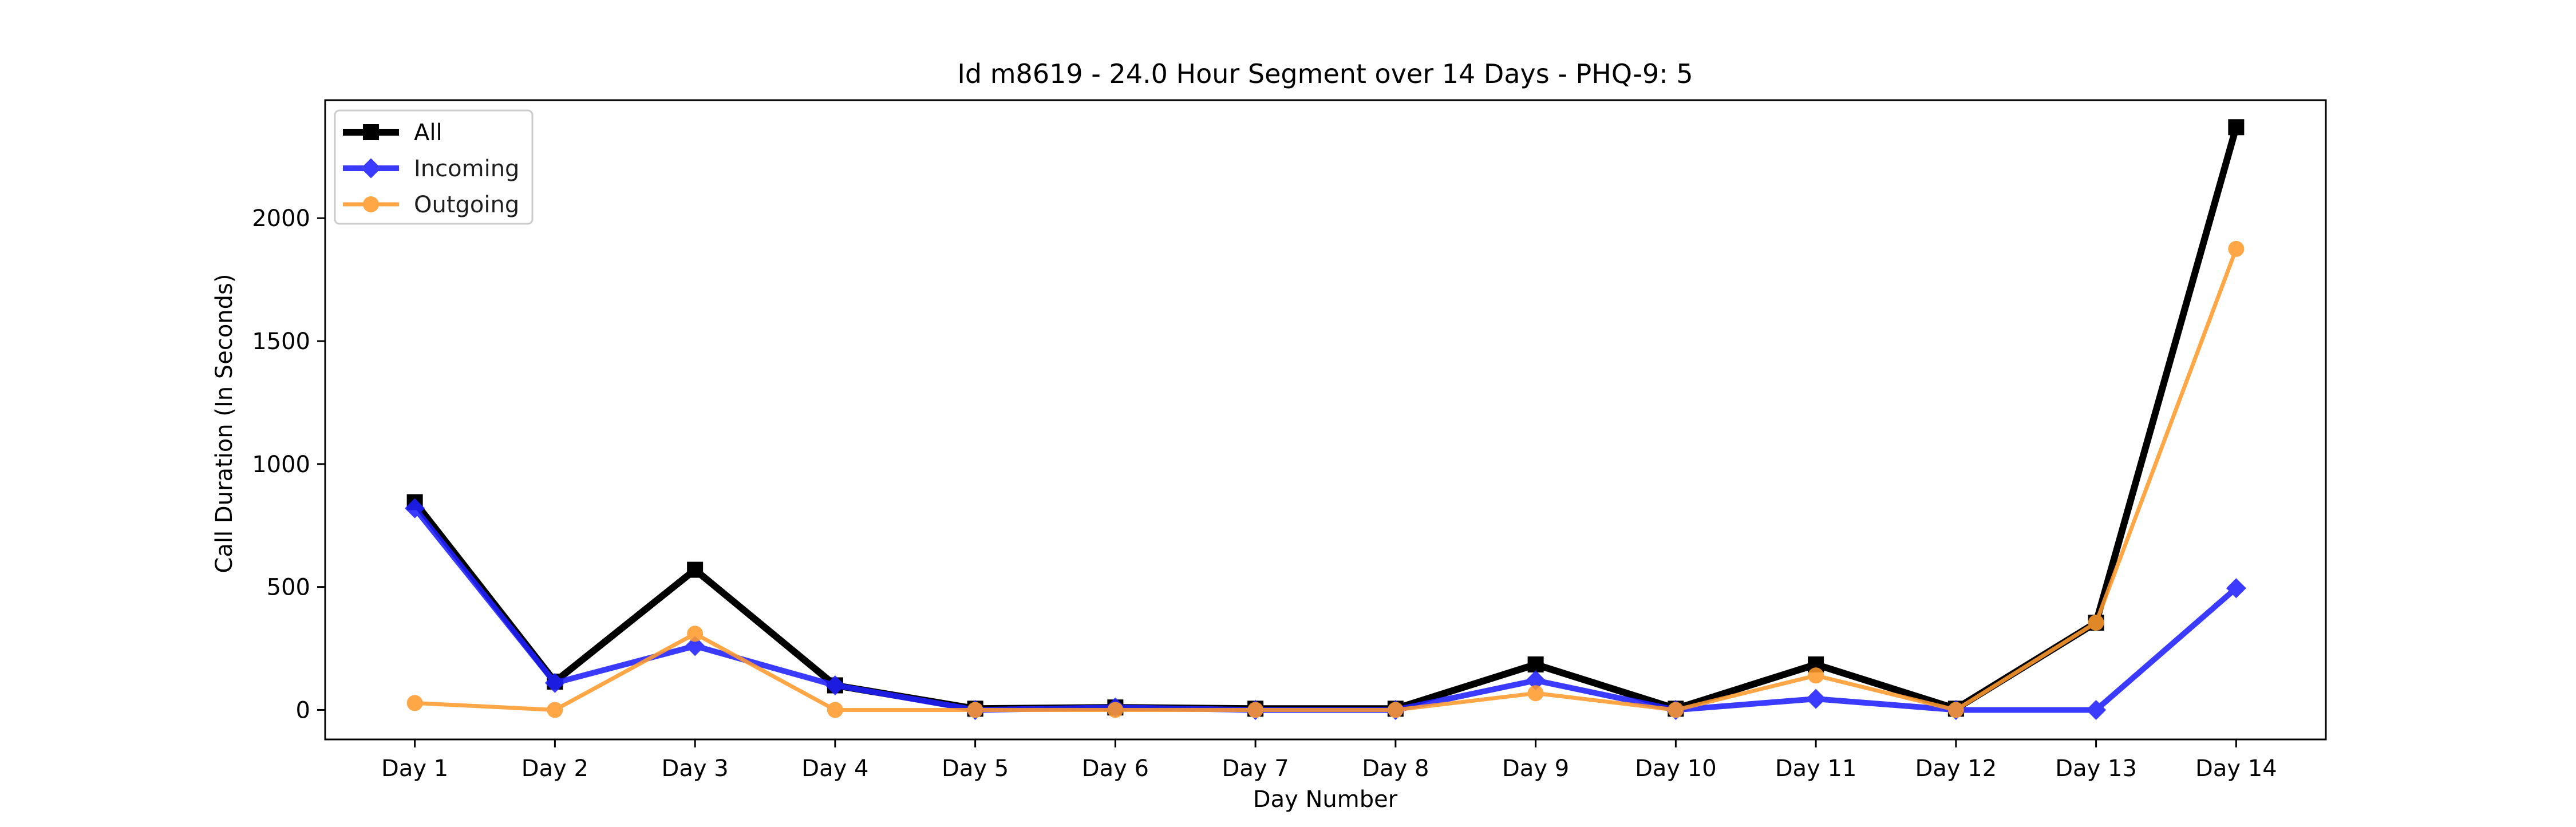 The height and width of the screenshot is (827, 2576). I want to click on y-tick-label: 1000, so click(281, 465).